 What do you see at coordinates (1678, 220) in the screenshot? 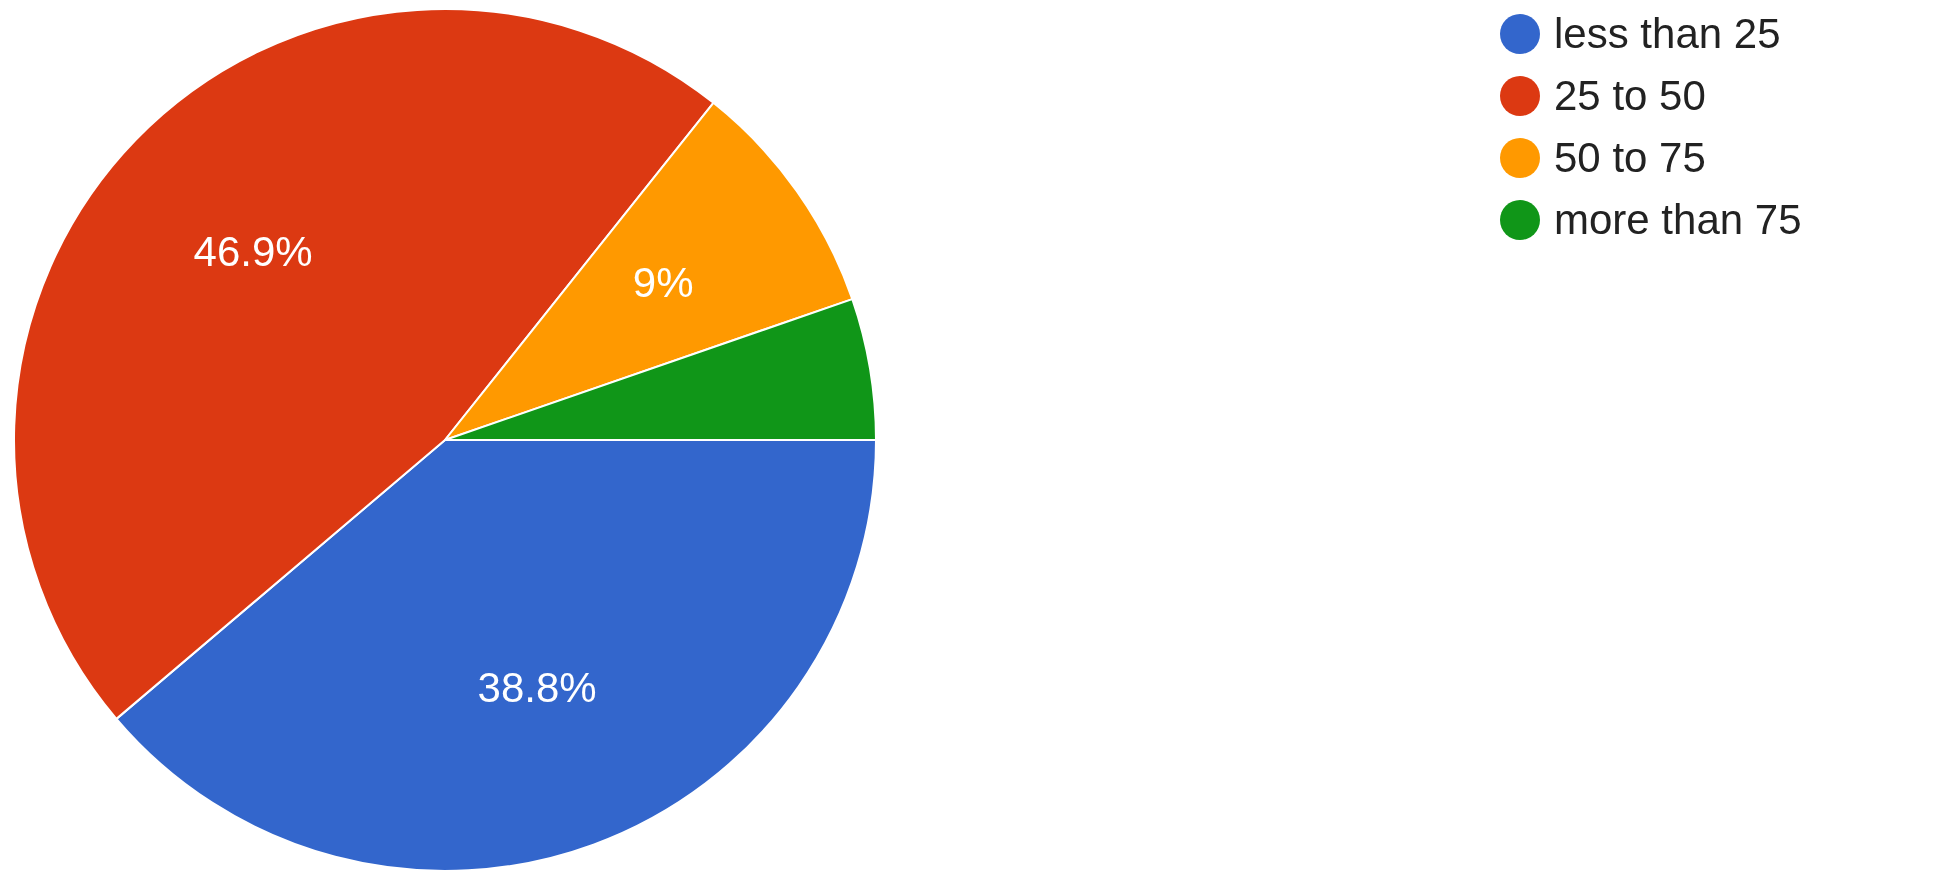
I see `legend-label: more than 75` at bounding box center [1678, 220].